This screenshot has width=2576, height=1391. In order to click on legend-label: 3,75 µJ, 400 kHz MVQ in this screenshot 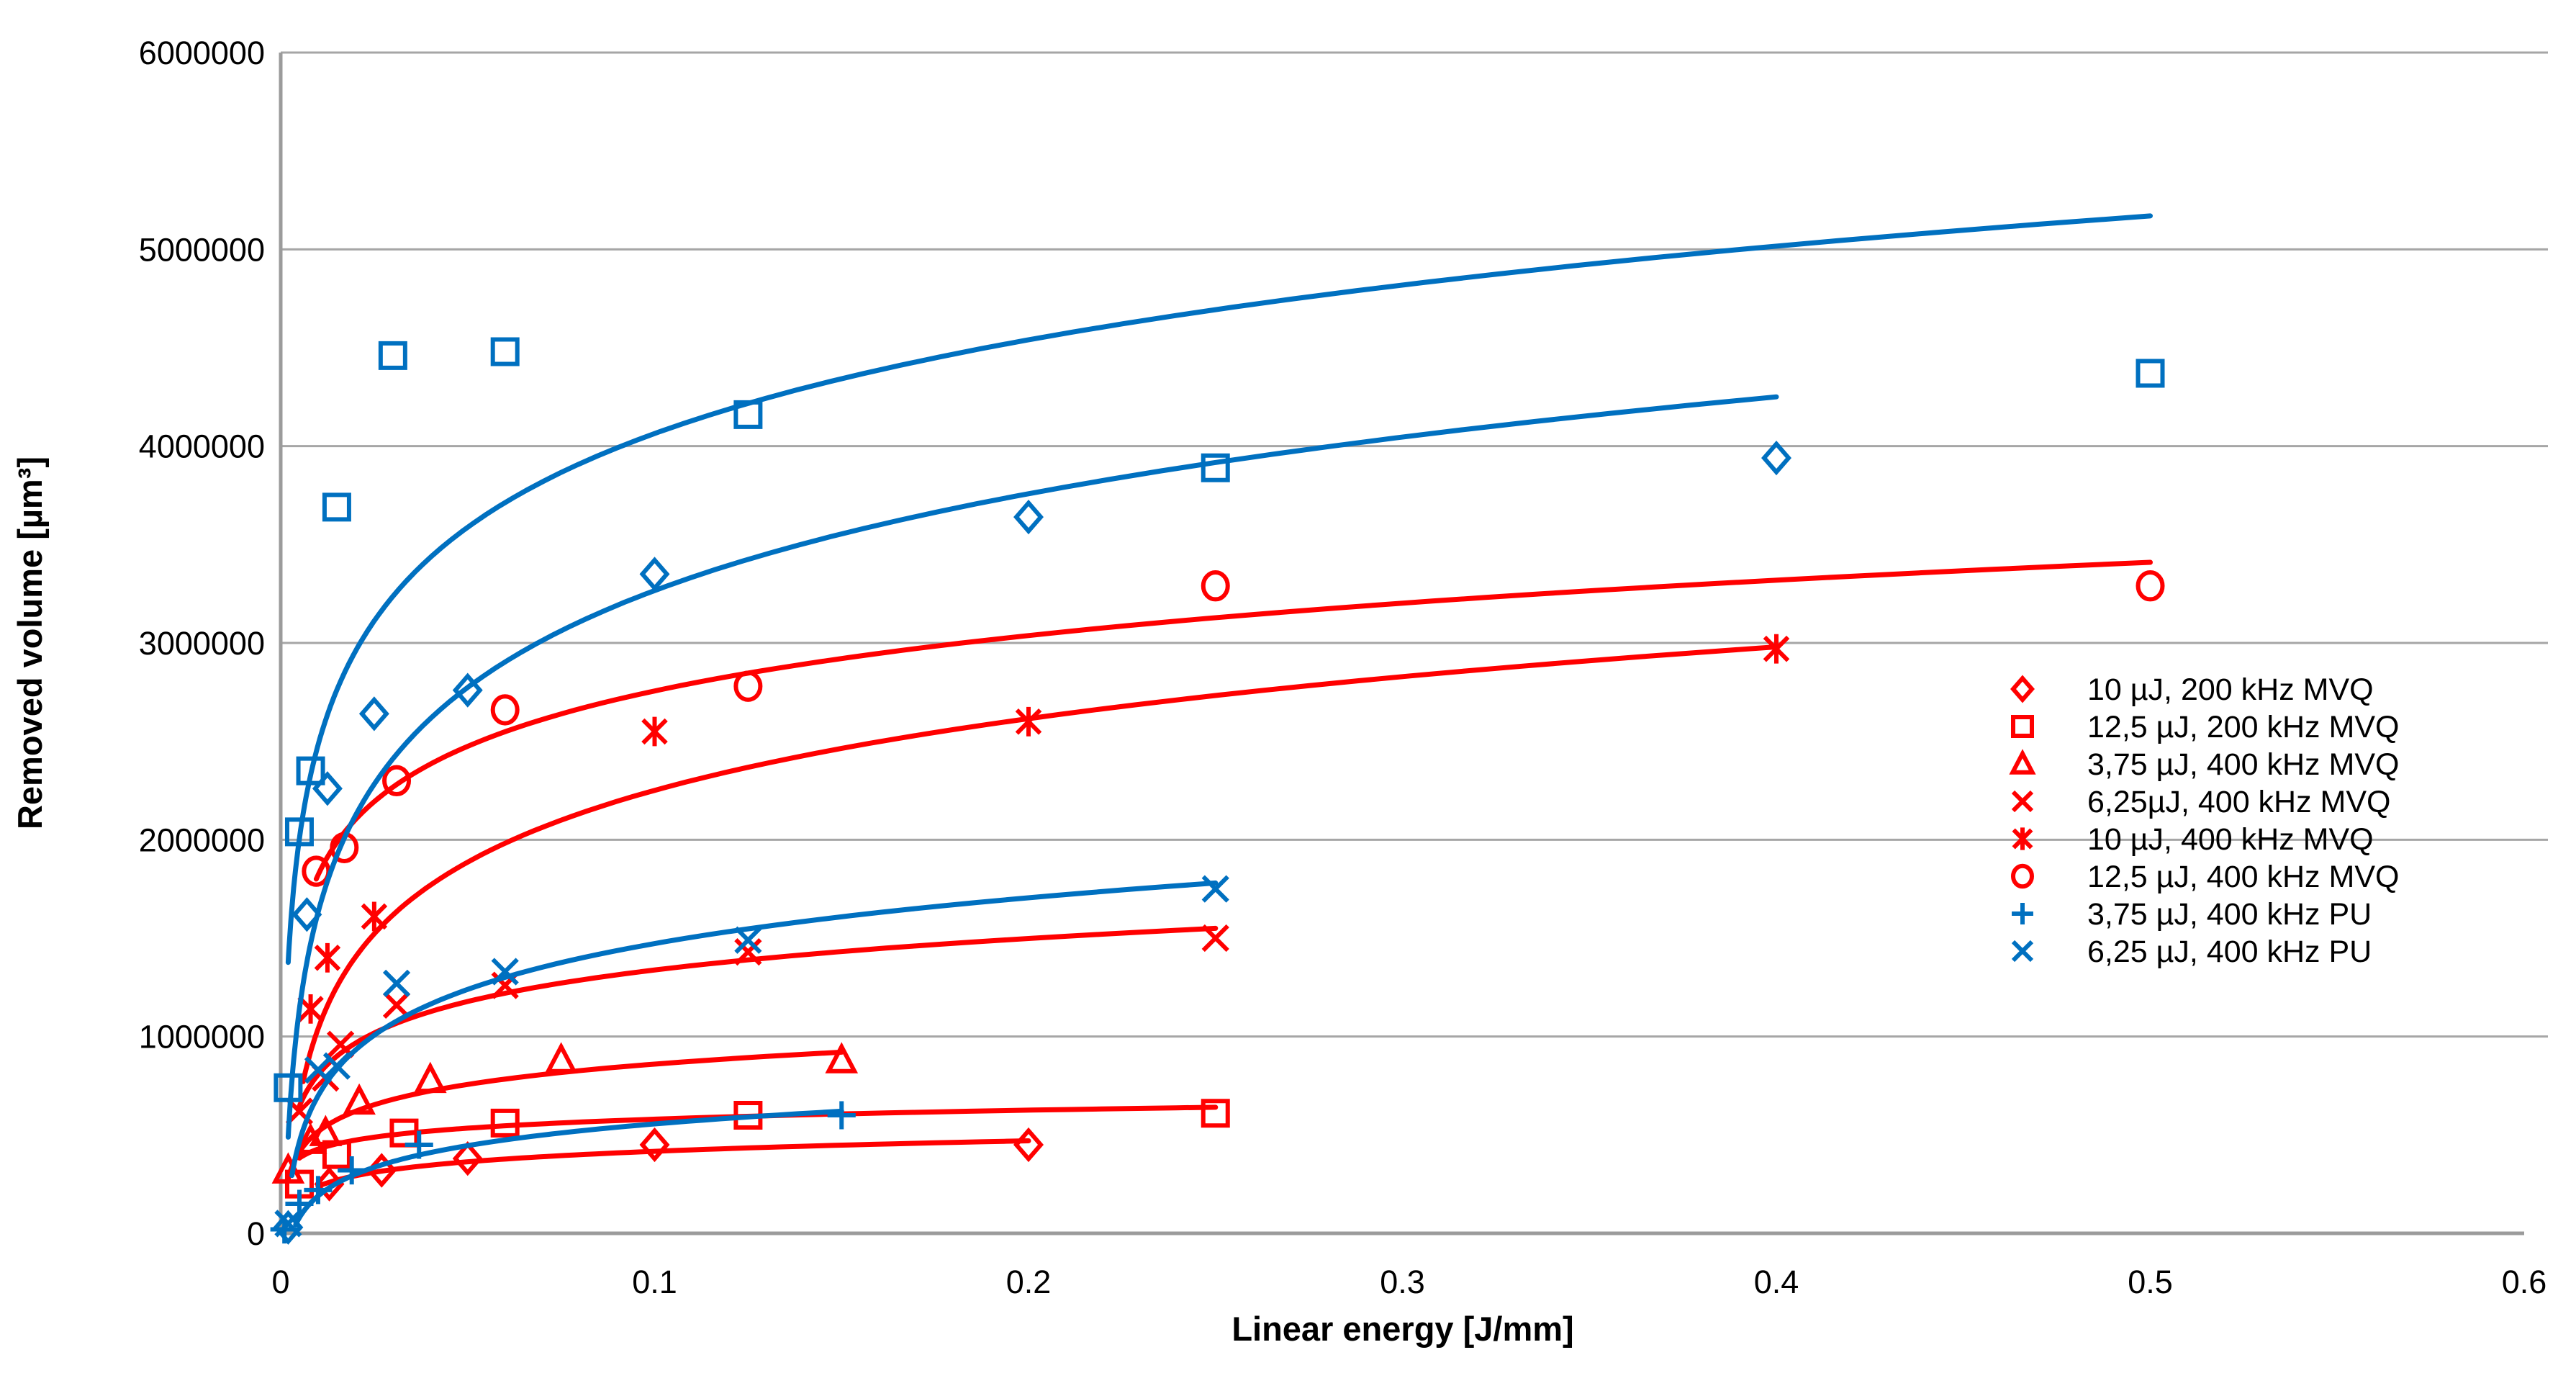, I will do `click(2243, 764)`.